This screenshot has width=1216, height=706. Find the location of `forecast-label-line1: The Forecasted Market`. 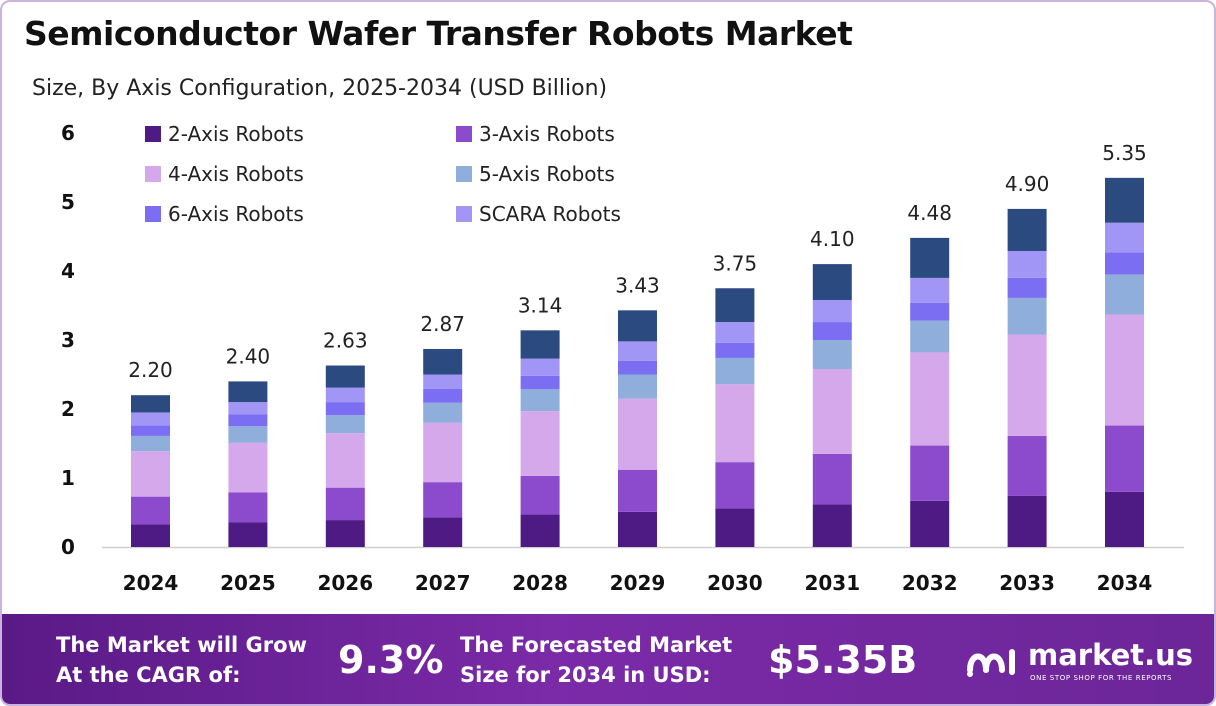

forecast-label-line1: The Forecasted Market is located at coordinates (596, 645).